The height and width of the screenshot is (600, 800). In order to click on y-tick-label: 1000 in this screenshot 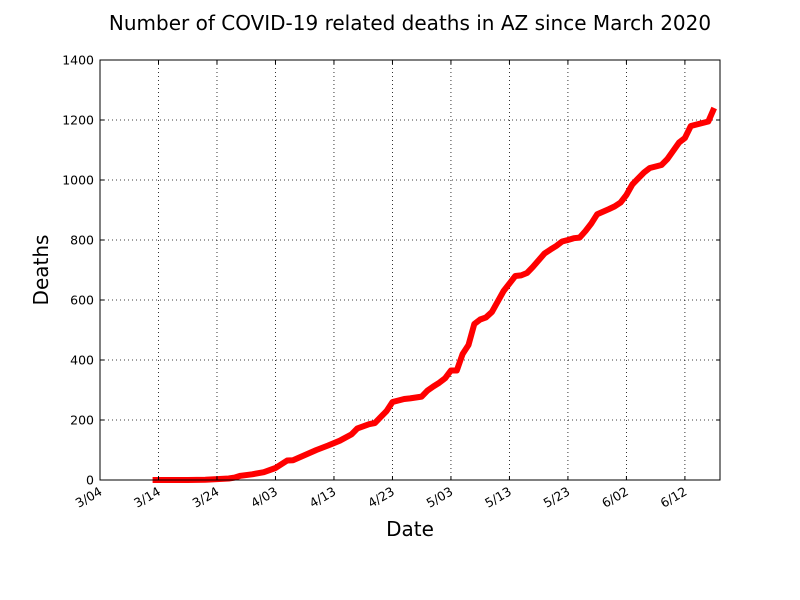, I will do `click(78, 180)`.